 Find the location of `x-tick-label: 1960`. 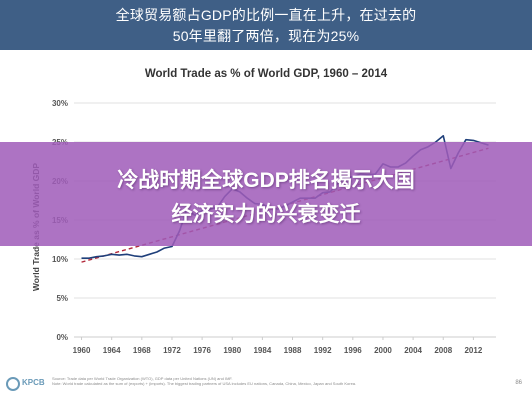

x-tick-label: 1960 is located at coordinates (82, 350).